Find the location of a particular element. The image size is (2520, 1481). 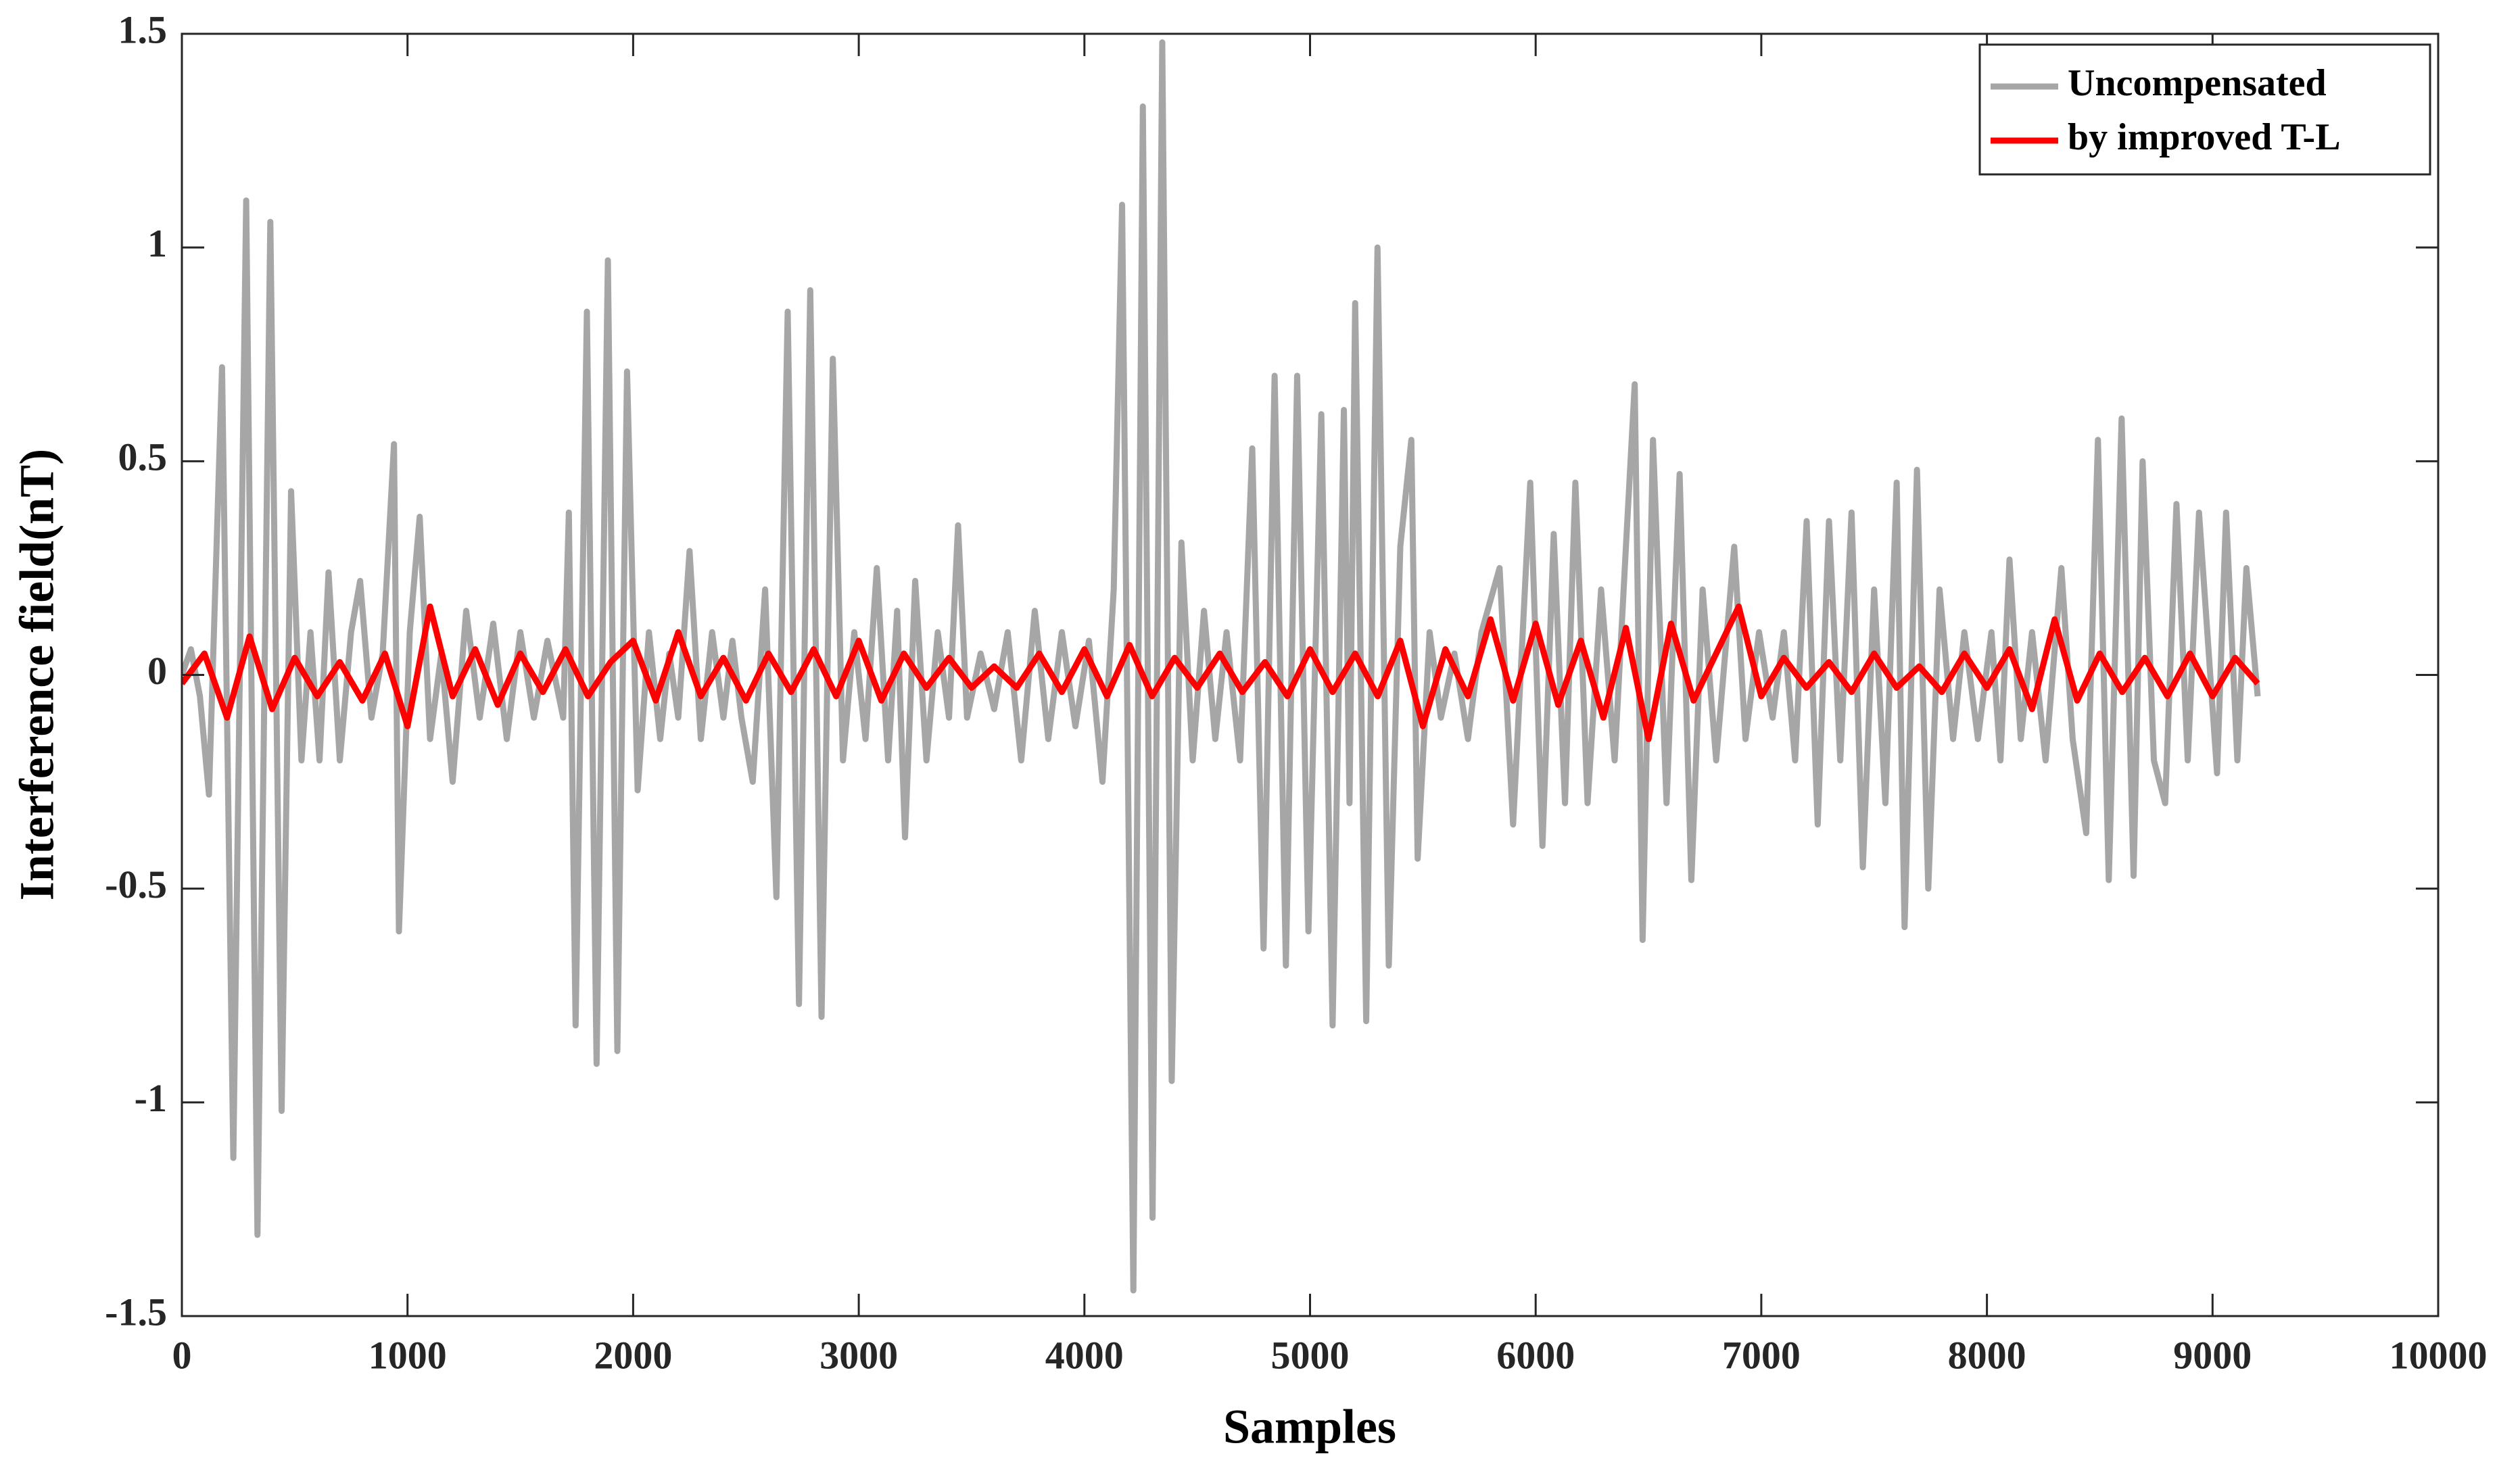

legend-label: by improved T-L is located at coordinates (2205, 137).